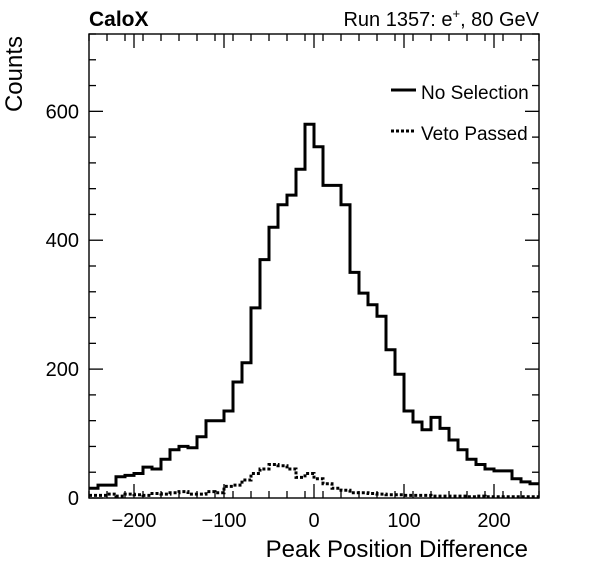 This screenshot has width=596, height=577. I want to click on chart-title-right: Run 1357: e+, 80 GeV, so click(441, 18).